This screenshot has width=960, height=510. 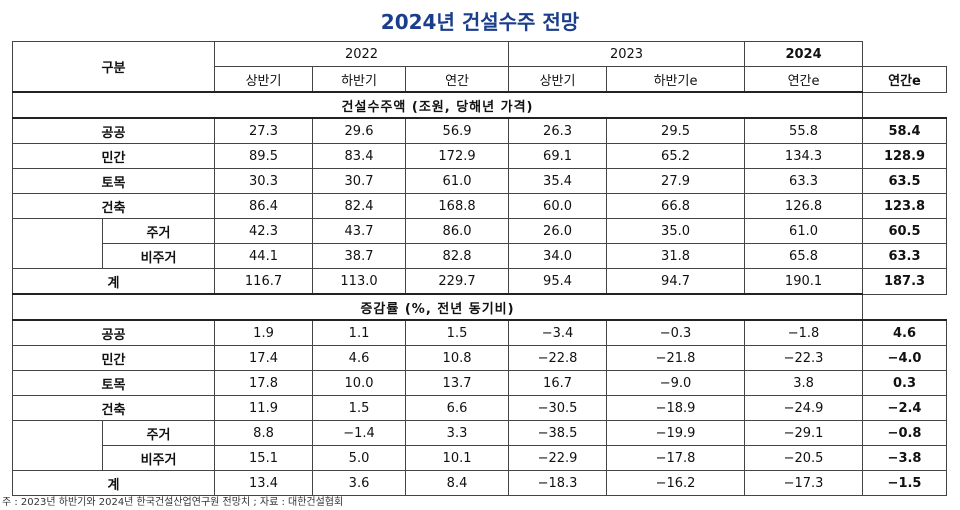 What do you see at coordinates (359, 358) in the screenshot?
I see `cell-value: 4.6` at bounding box center [359, 358].